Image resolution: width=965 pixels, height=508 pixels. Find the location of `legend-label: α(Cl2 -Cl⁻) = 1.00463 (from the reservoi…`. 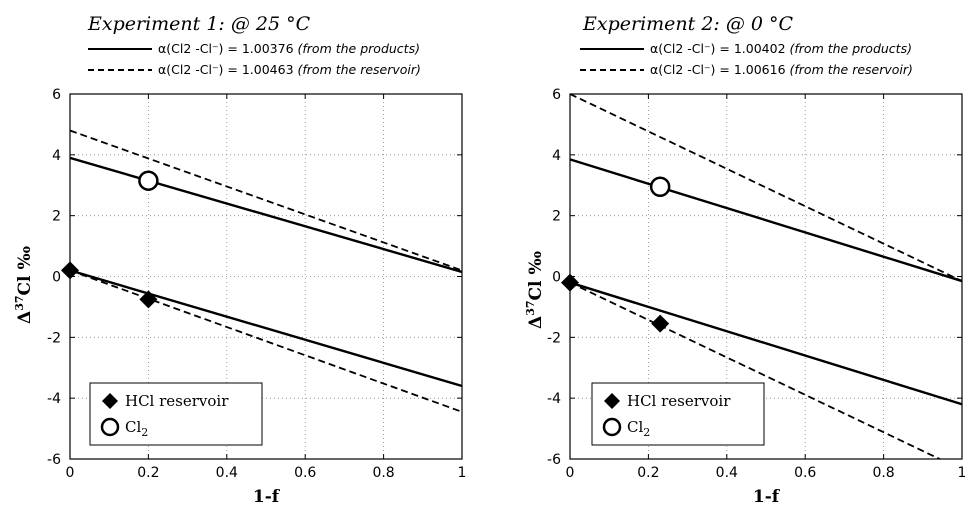

legend-label: α(Cl2 -Cl⁻) = 1.00463 (from the reservoi… is located at coordinates (289, 69).